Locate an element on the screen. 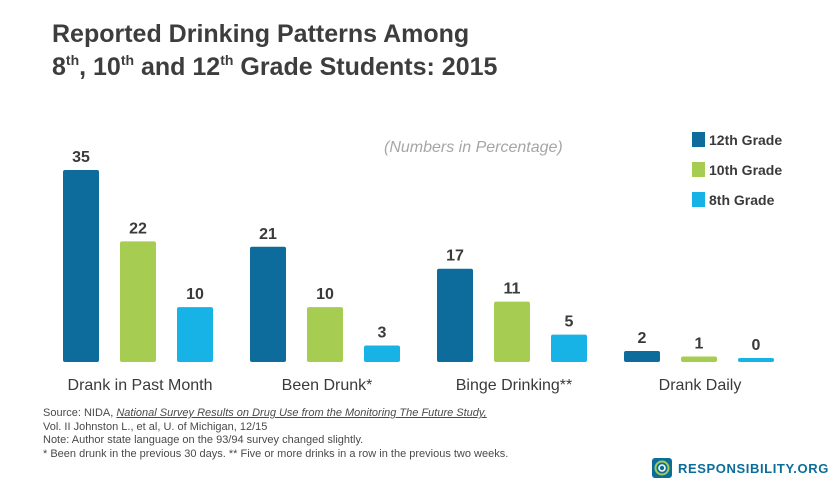 This screenshot has width=831, height=499. legend: 12th Grade 10th Grade 8th Grade is located at coordinates (737, 177).